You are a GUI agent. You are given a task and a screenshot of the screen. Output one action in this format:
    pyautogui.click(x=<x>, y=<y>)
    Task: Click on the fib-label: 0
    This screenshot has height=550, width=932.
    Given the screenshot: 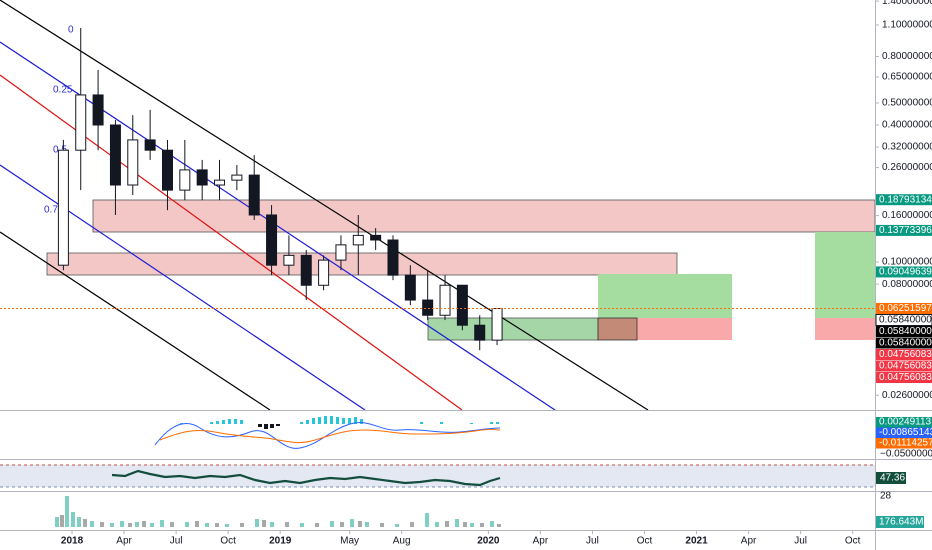 What is the action you would take?
    pyautogui.click(x=71, y=30)
    